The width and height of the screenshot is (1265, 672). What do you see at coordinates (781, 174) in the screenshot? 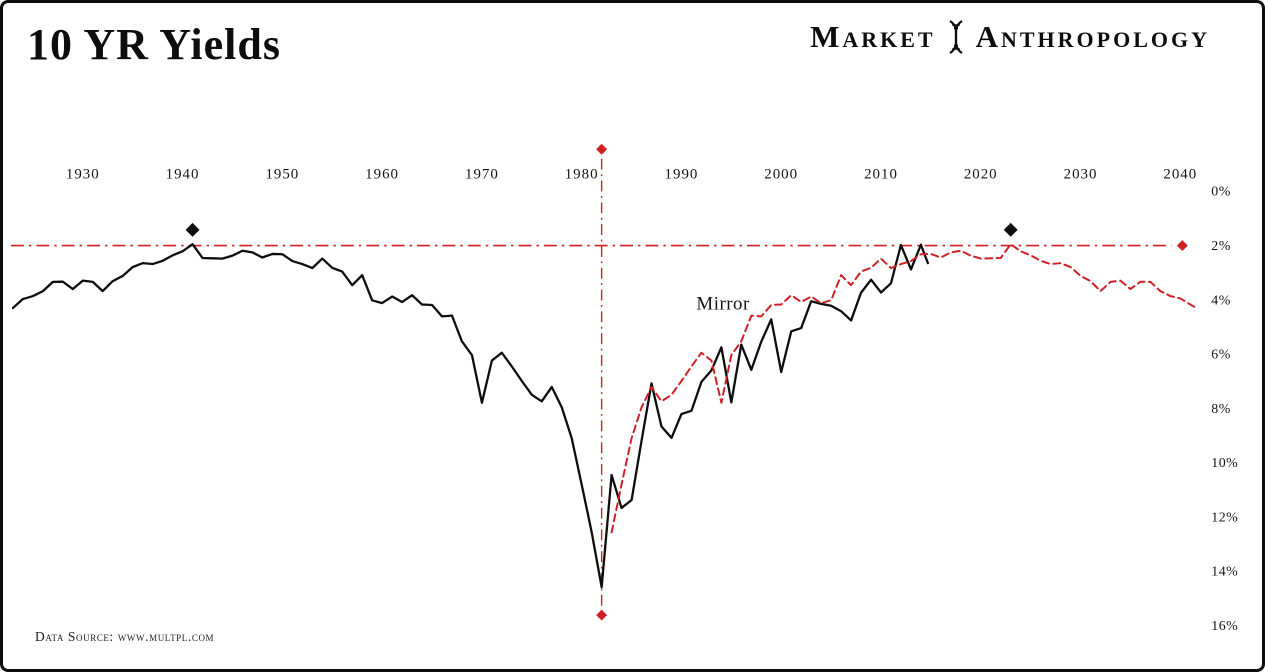
I see `x-tick-label: 2000` at bounding box center [781, 174].